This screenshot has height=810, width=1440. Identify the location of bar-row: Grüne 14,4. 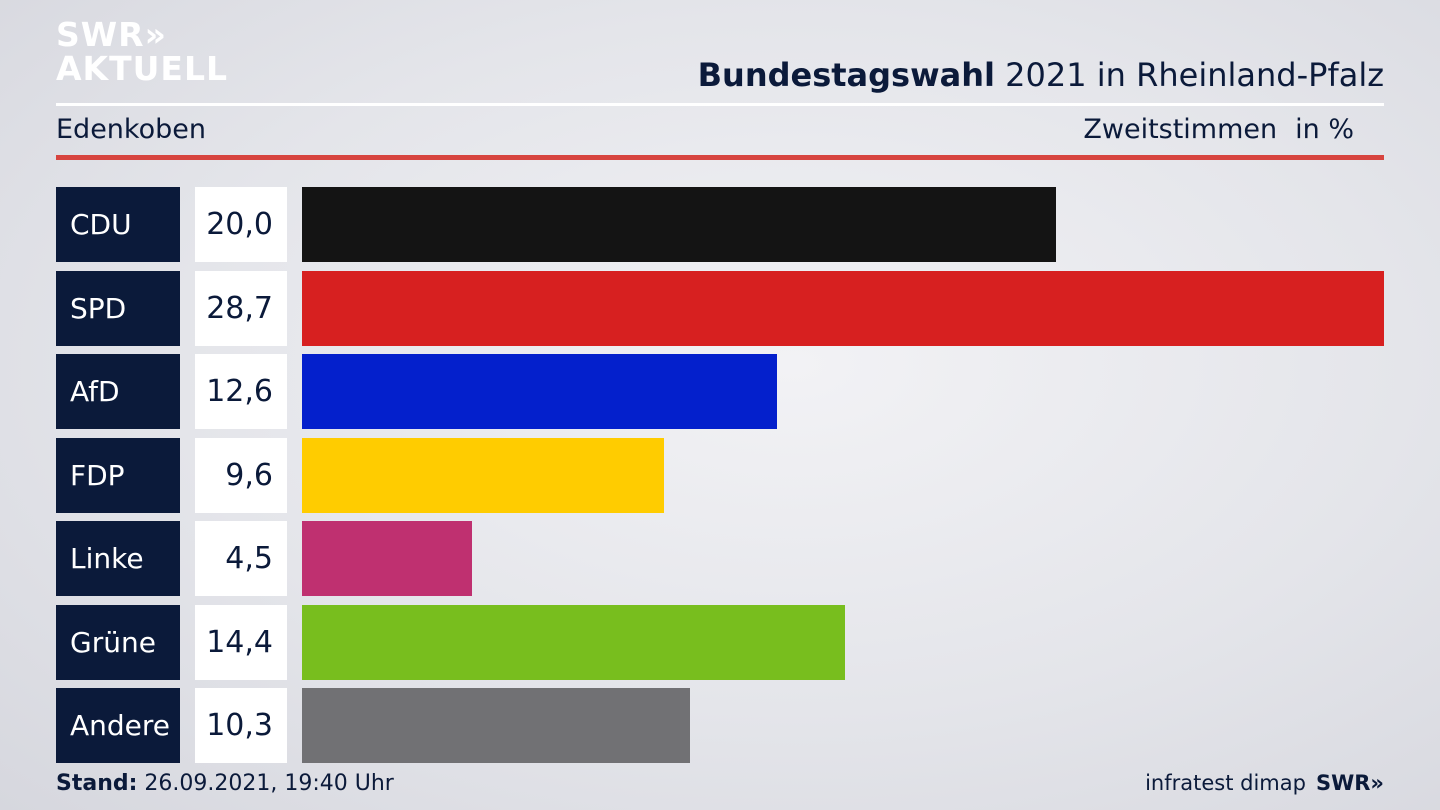
(720, 642).